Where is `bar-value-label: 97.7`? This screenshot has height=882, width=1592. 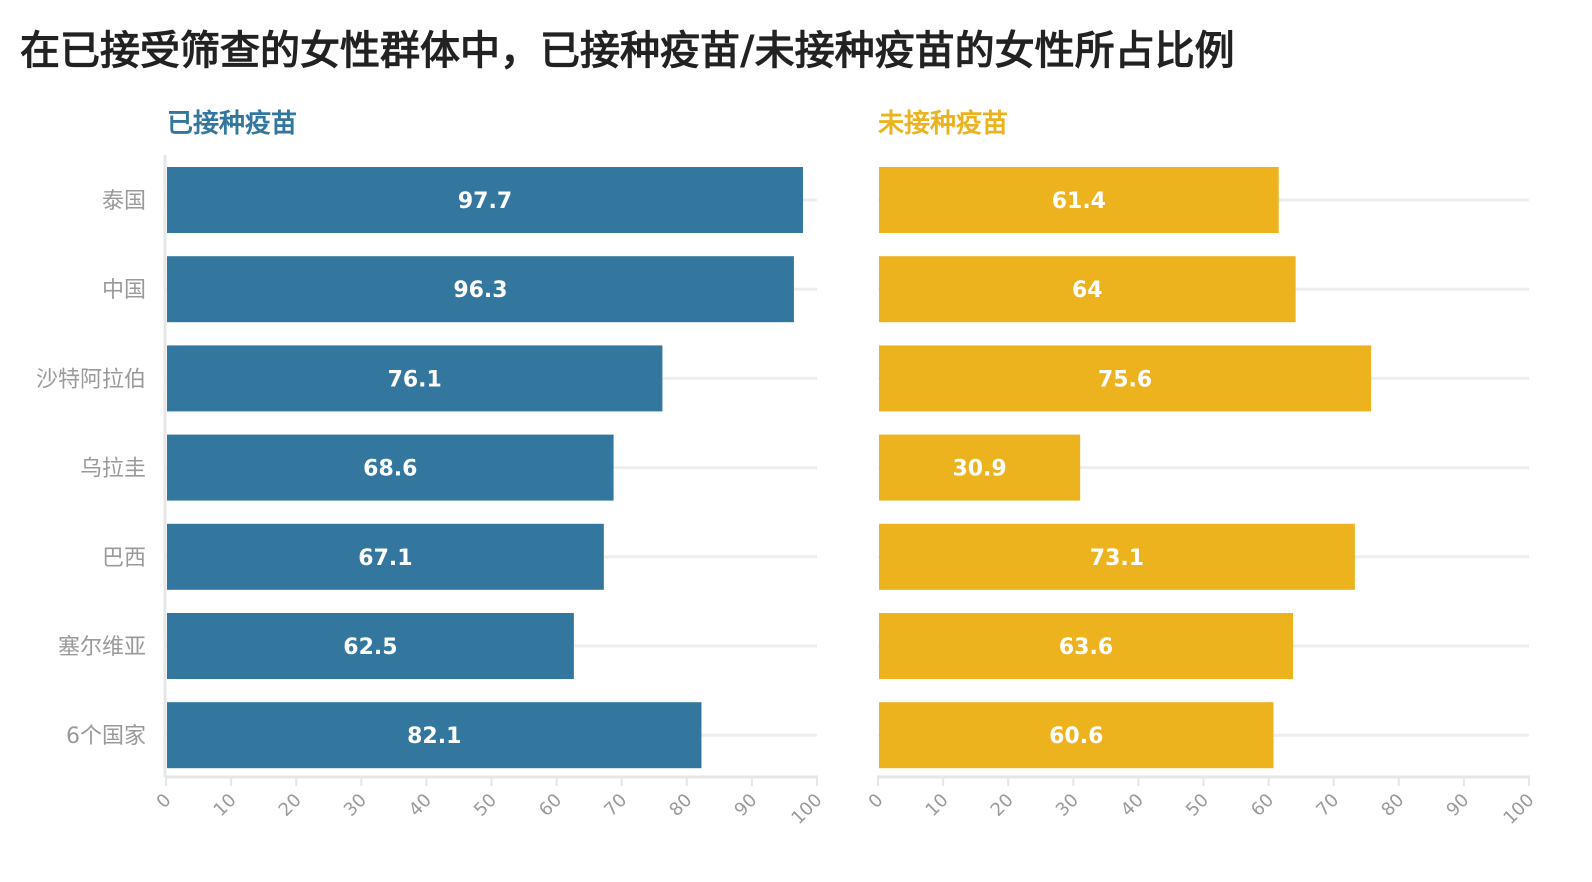 bar-value-label: 97.7 is located at coordinates (485, 201).